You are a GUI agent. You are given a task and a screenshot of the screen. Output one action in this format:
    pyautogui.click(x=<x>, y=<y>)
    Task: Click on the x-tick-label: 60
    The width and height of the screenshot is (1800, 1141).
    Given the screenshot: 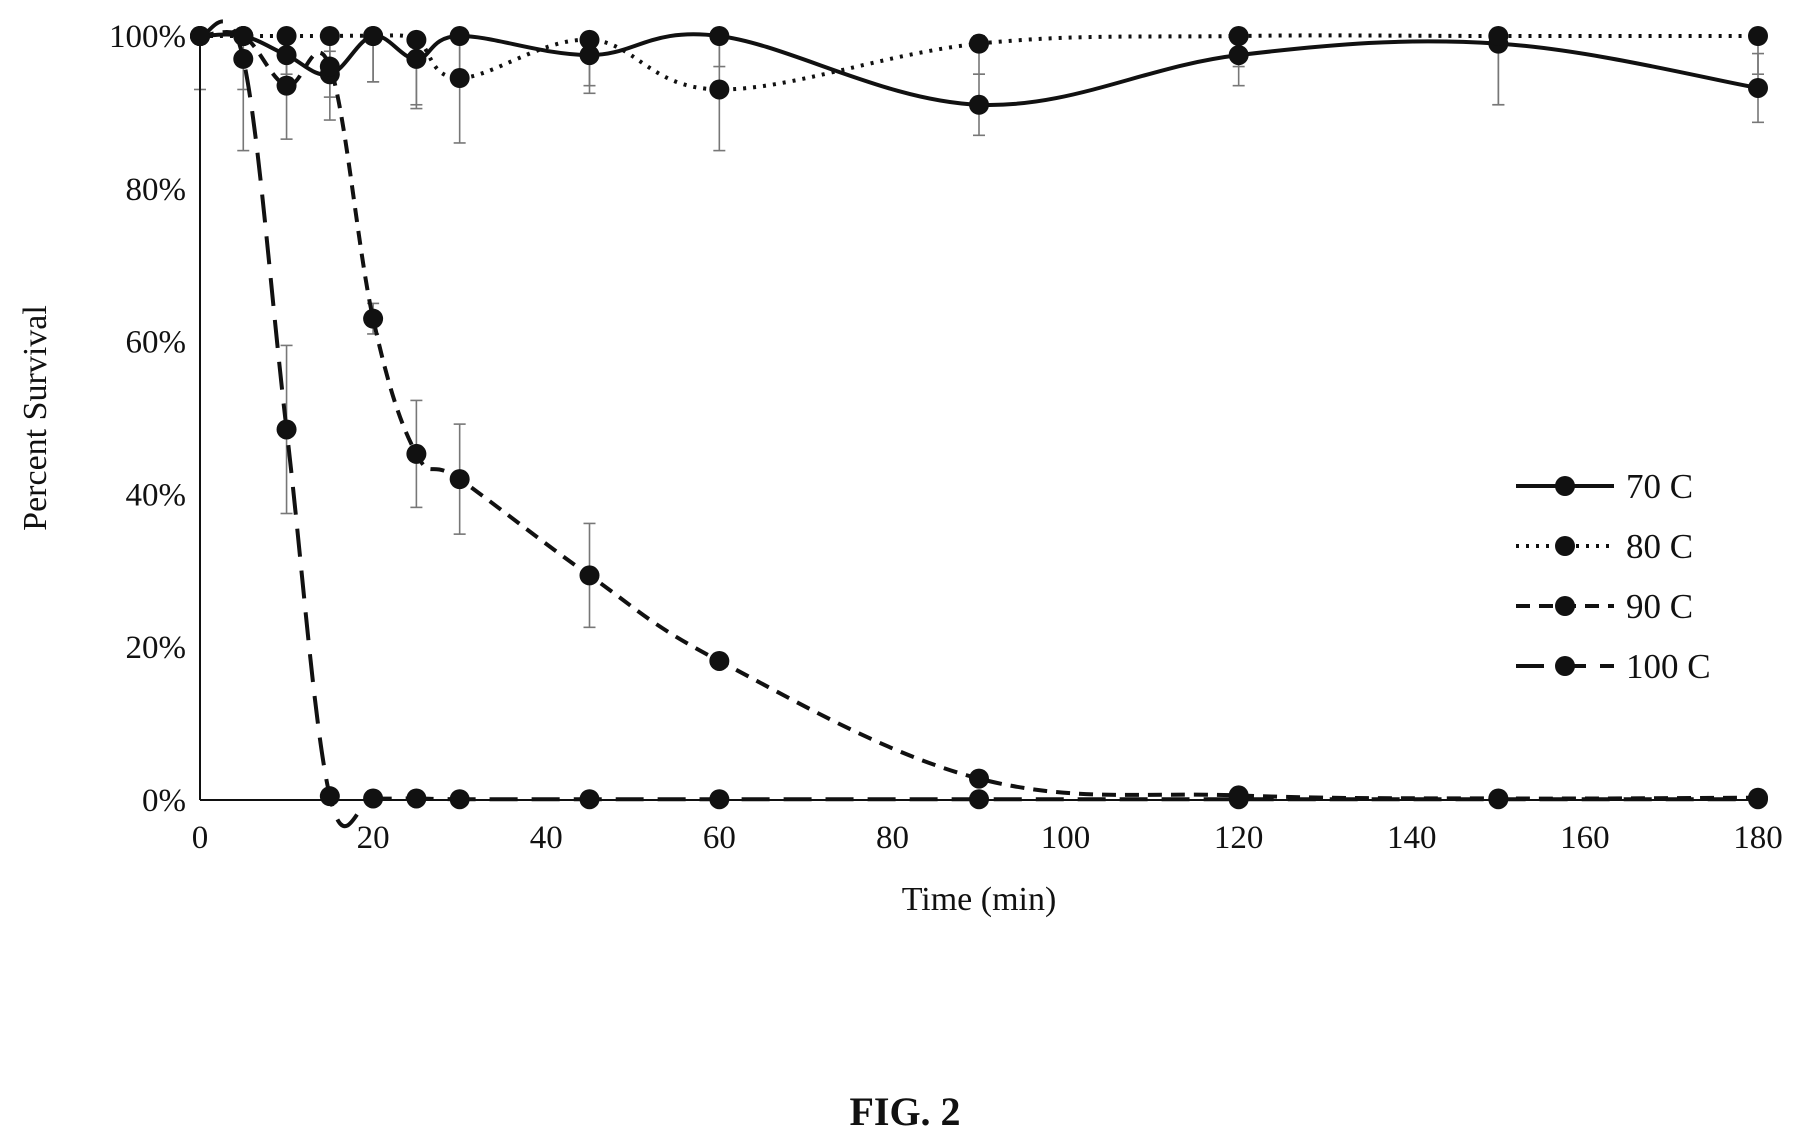 What is the action you would take?
    pyautogui.click(x=719, y=838)
    